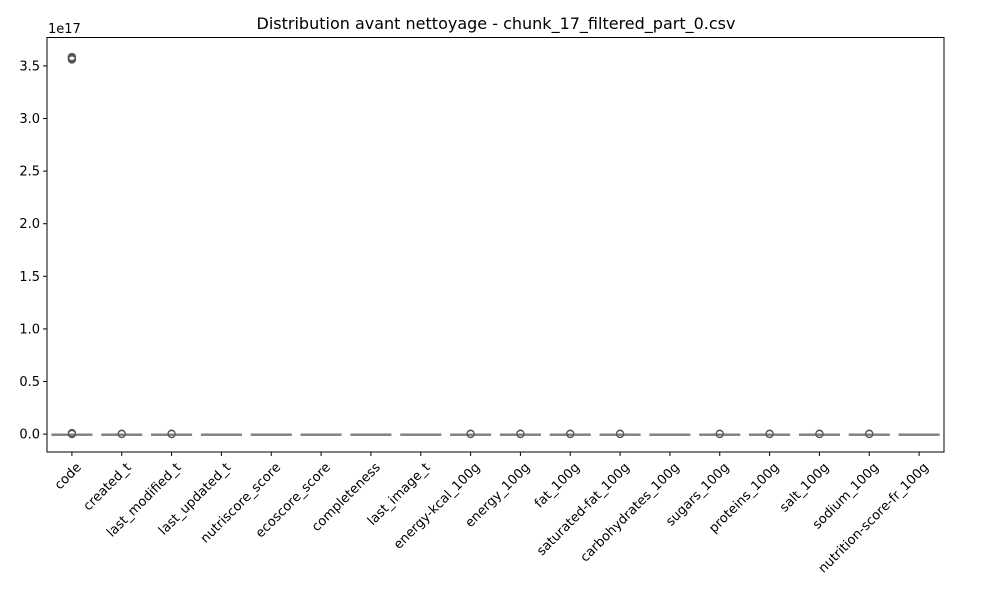  What do you see at coordinates (557, 485) in the screenshot?
I see `x-tick-label: fat_100g` at bounding box center [557, 485].